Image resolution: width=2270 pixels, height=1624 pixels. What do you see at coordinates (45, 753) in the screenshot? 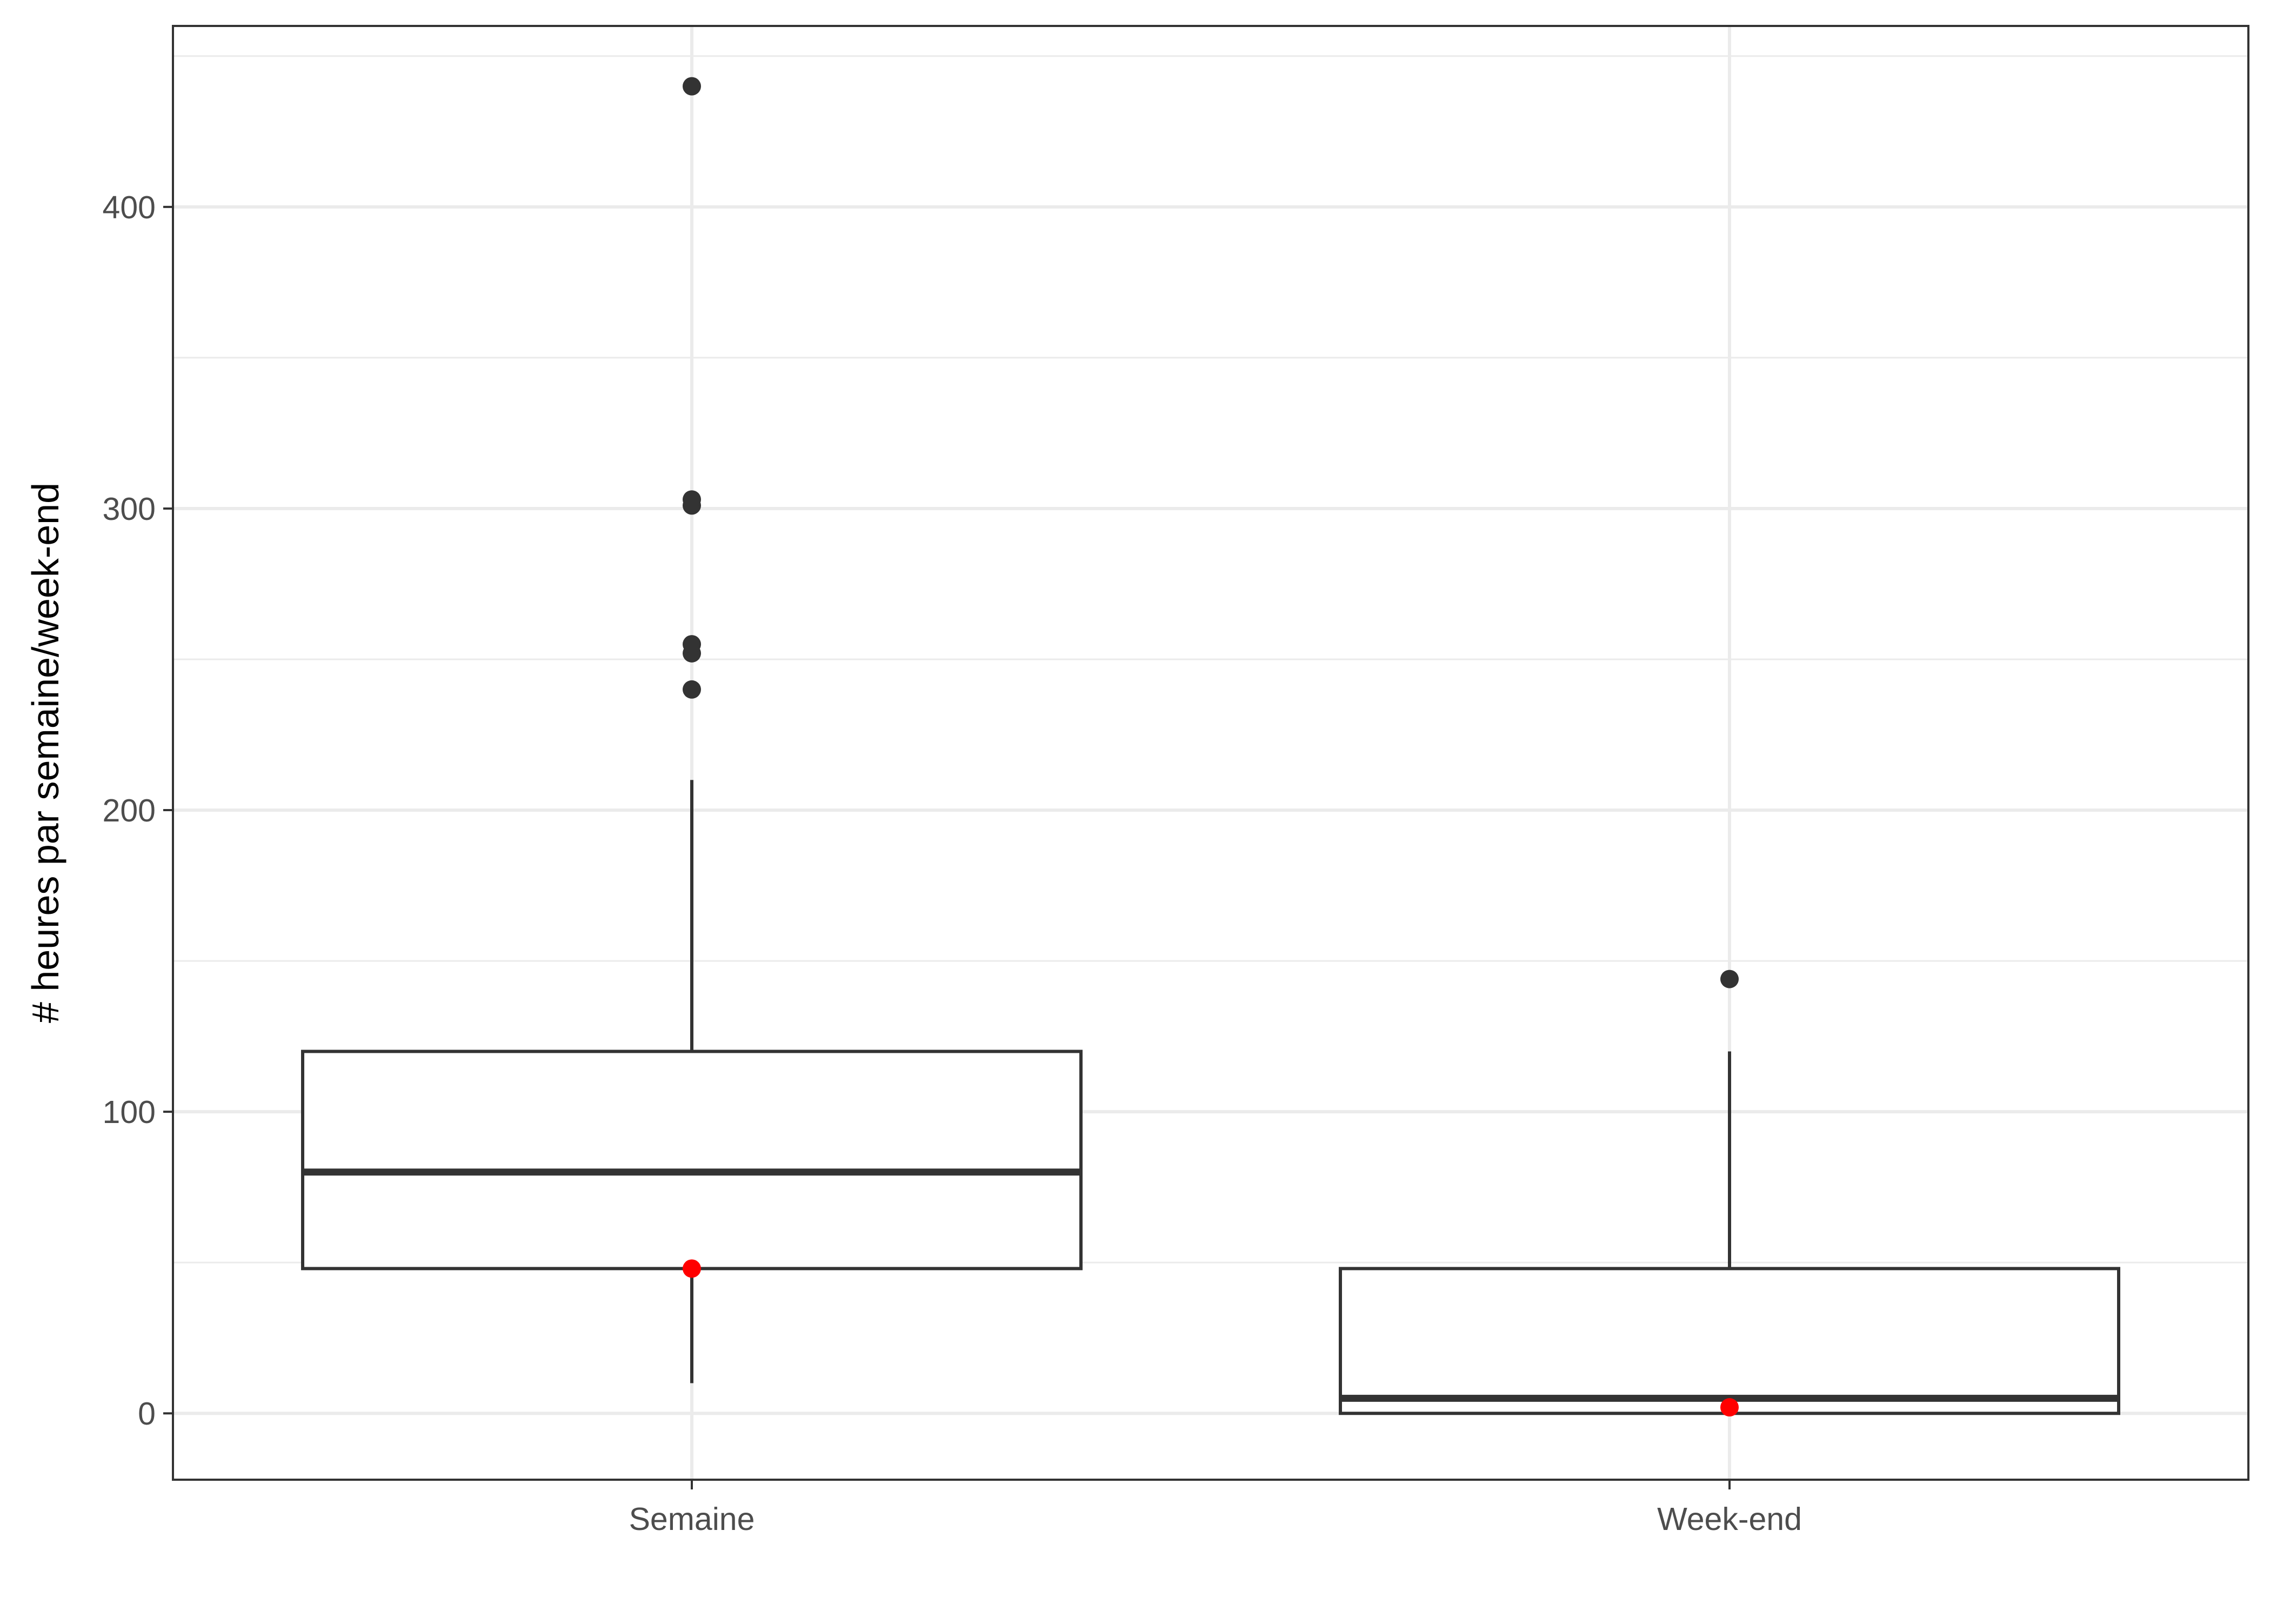
I see `y-axis-title: # heures par semaine/week-end` at bounding box center [45, 753].